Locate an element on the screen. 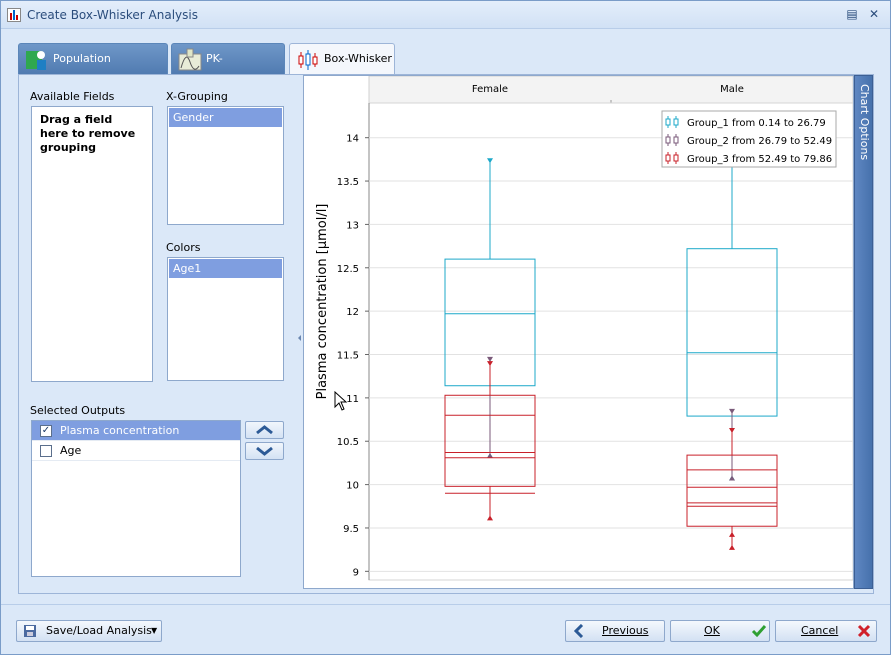 The width and height of the screenshot is (891, 655). chevron-left-icon is located at coordinates (578, 631).